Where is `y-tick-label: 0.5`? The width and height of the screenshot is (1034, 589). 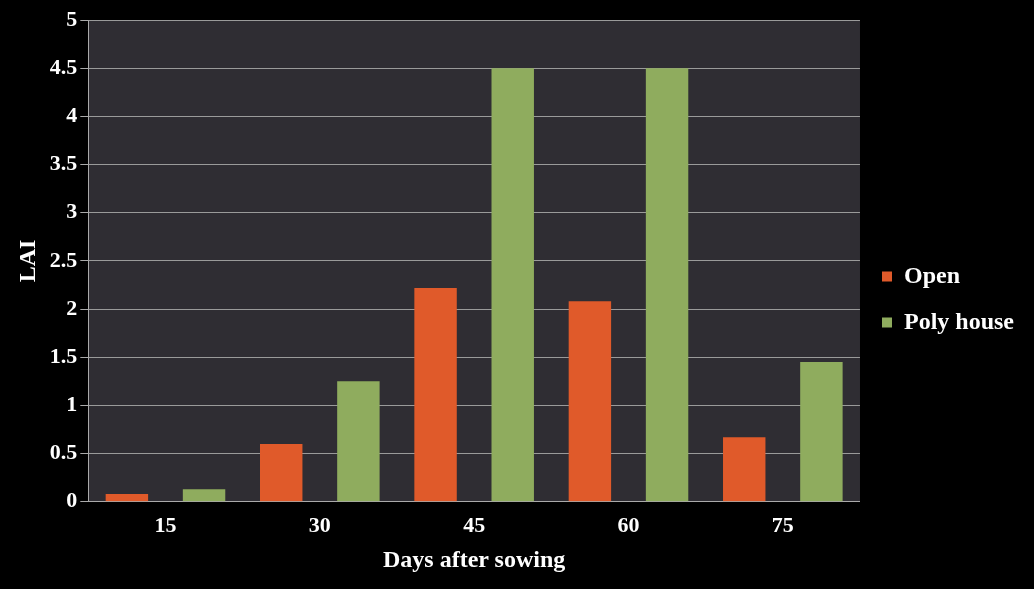
y-tick-label: 0.5 is located at coordinates (63, 452).